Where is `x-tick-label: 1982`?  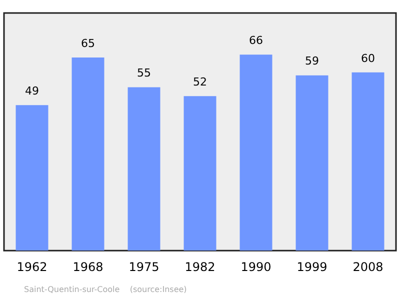
x-tick-label: 1982 is located at coordinates (200, 267).